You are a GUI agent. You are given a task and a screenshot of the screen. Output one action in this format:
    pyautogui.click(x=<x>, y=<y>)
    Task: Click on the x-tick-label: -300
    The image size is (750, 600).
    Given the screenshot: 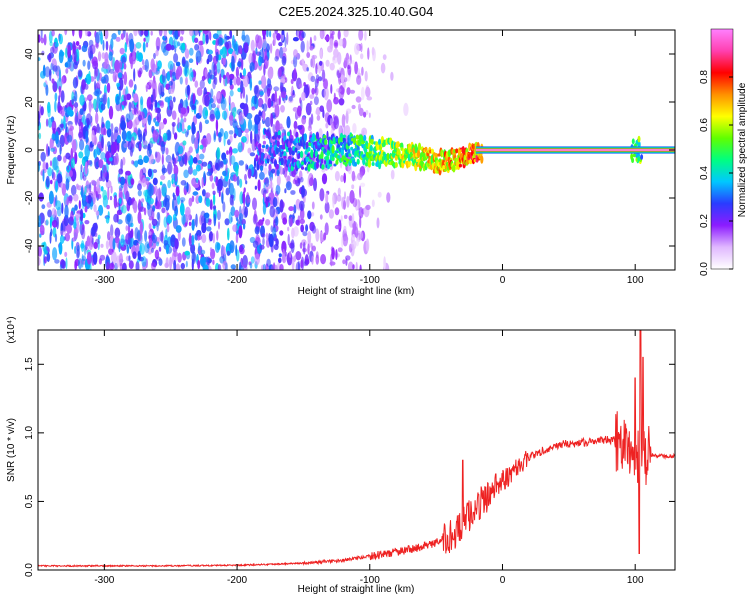 What is the action you would take?
    pyautogui.click(x=104, y=580)
    